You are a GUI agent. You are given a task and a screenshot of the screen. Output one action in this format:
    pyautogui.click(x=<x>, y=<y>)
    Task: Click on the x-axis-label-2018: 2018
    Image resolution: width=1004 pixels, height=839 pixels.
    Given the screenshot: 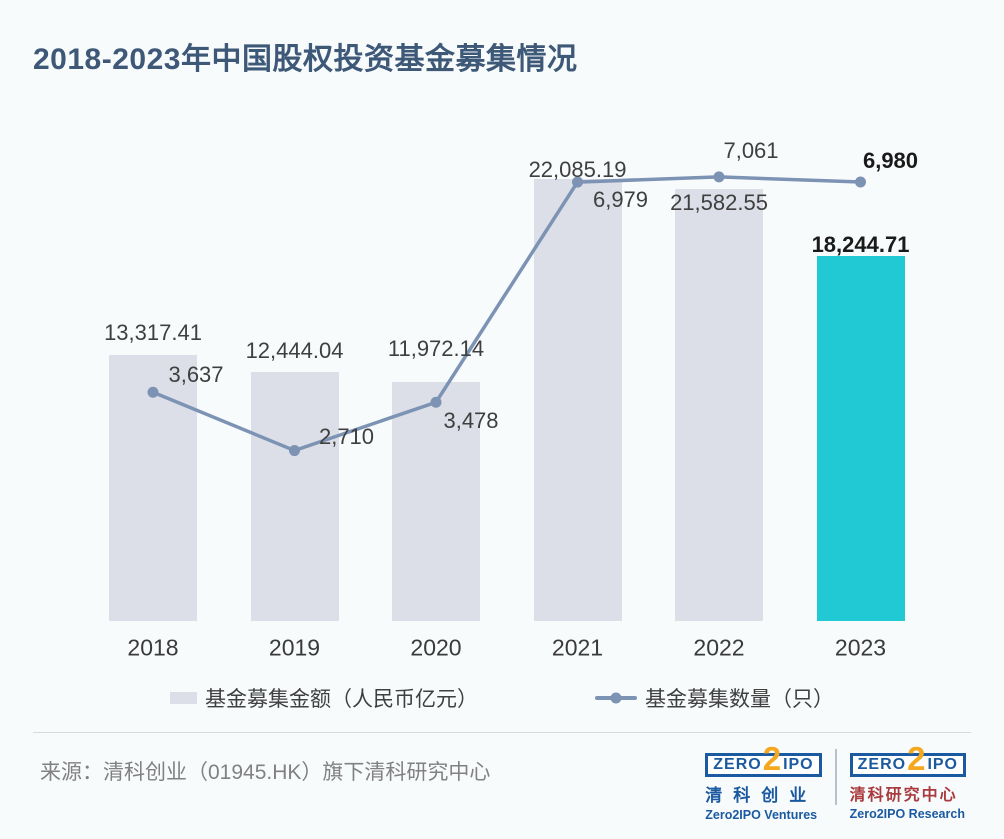 What is the action you would take?
    pyautogui.click(x=153, y=647)
    